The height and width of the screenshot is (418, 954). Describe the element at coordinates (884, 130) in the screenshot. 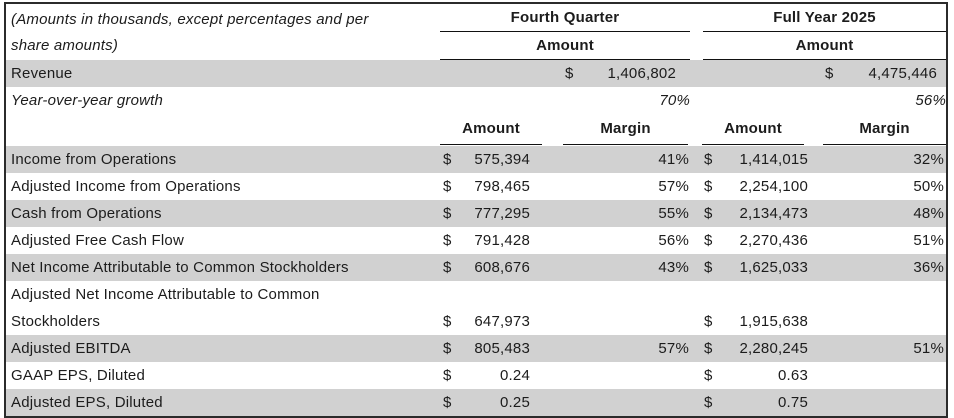

I see `fy-margin-column-header: Margin` at that location.